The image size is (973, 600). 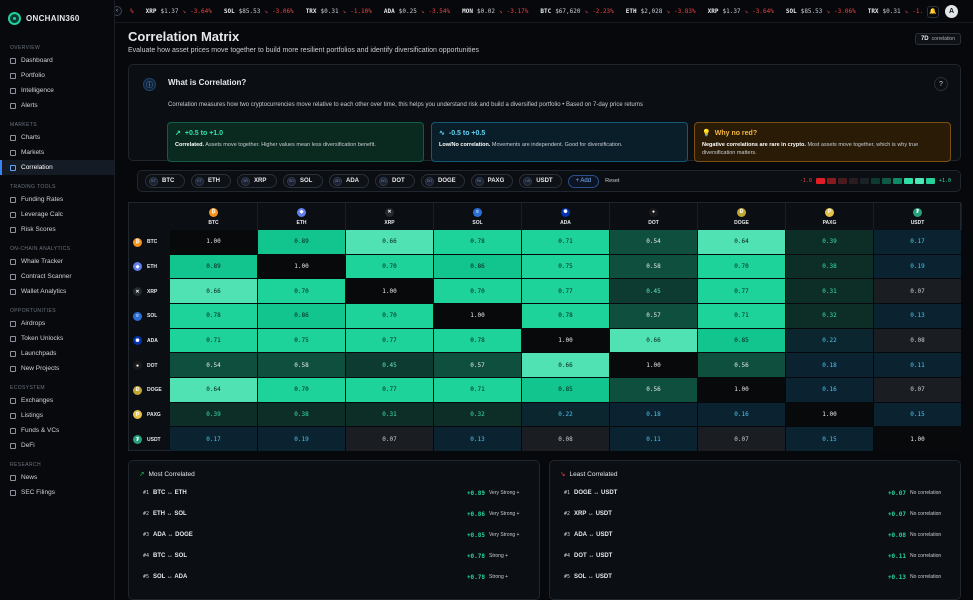 I want to click on sidebar-item-wallet-analytics: Wallet Analytics, so click(x=57, y=291).